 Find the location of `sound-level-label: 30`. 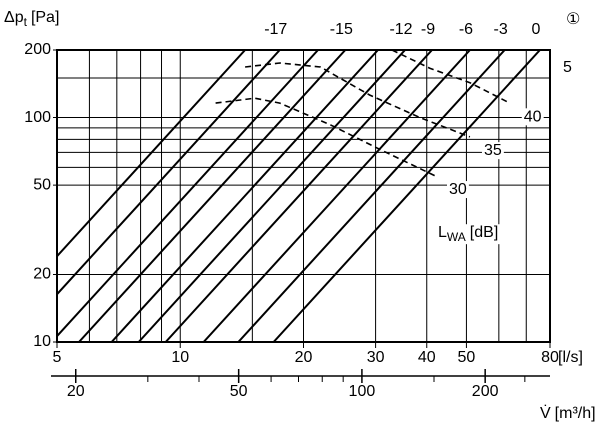

sound-level-label: 30 is located at coordinates (458, 189).